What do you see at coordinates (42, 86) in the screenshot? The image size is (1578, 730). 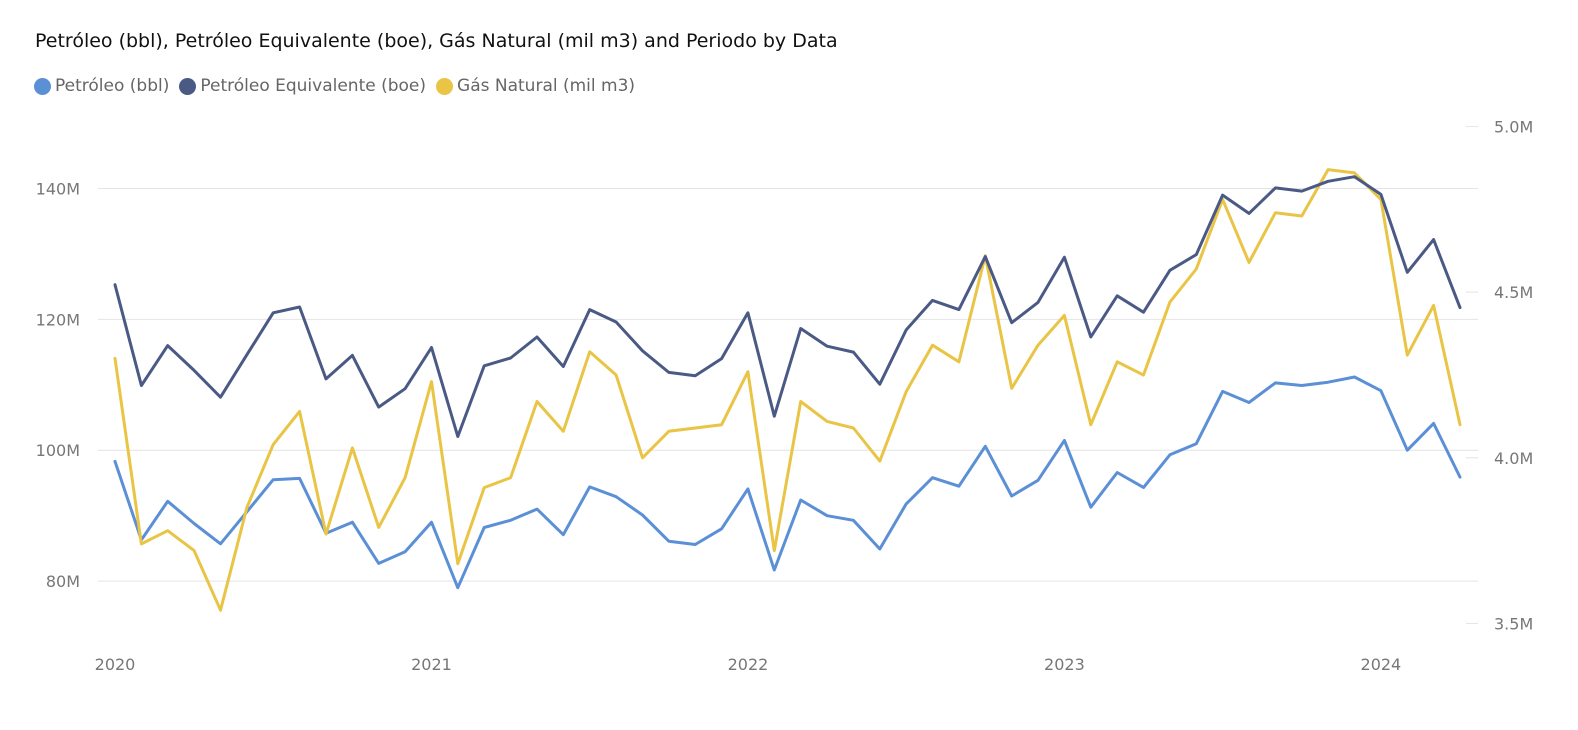 I see `legend-dot-petroleo` at bounding box center [42, 86].